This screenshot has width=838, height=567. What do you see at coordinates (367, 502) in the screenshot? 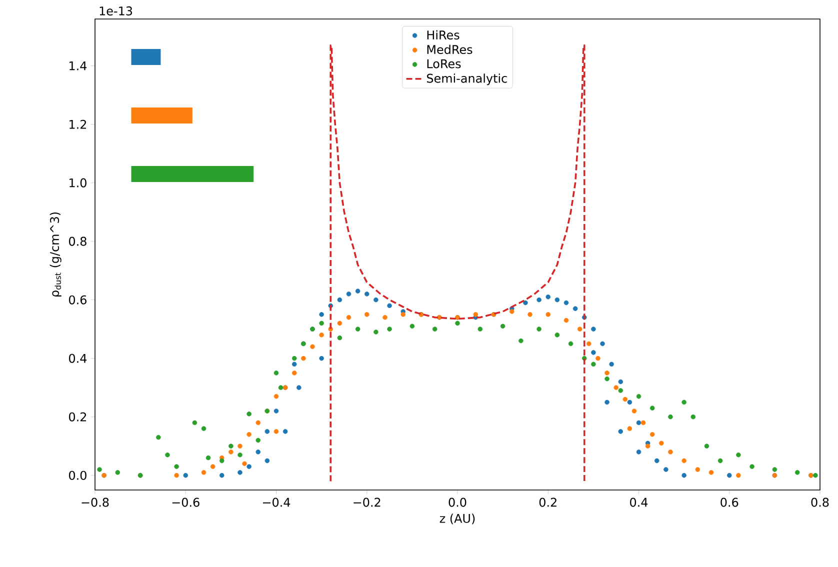
I see `x-tick-label: −0.2` at bounding box center [367, 502].